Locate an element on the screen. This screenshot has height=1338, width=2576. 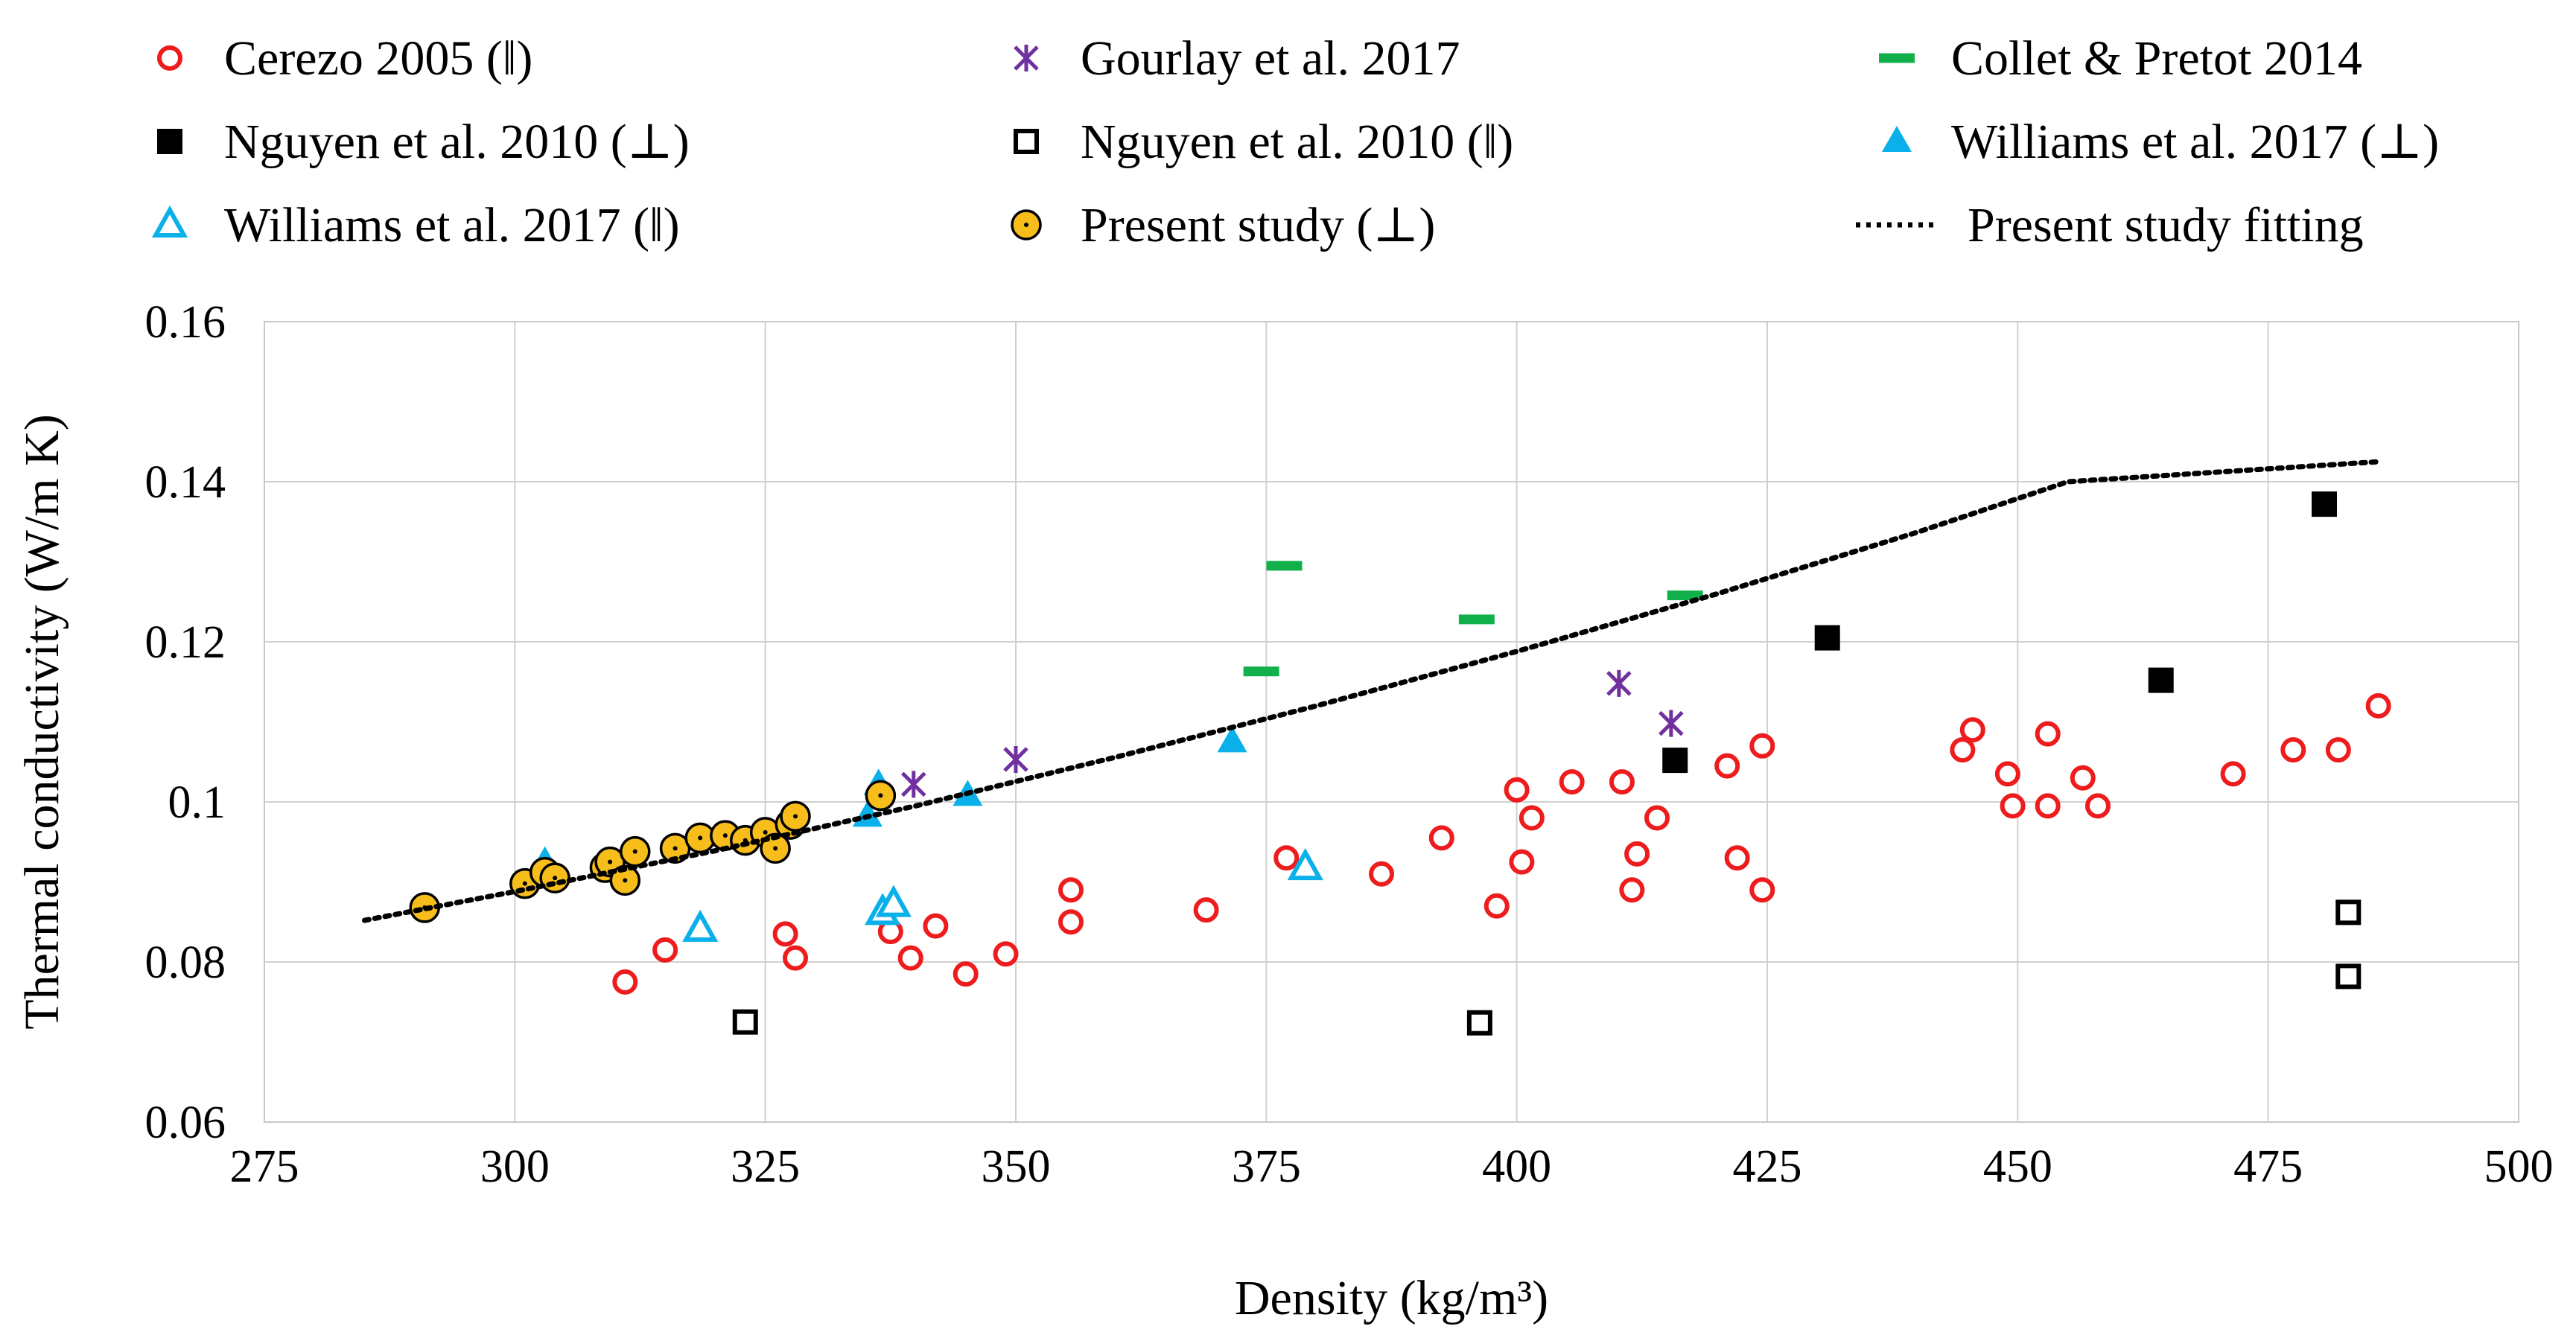
legend-label: Gourlay et al. 2017 is located at coordinates (1270, 58).